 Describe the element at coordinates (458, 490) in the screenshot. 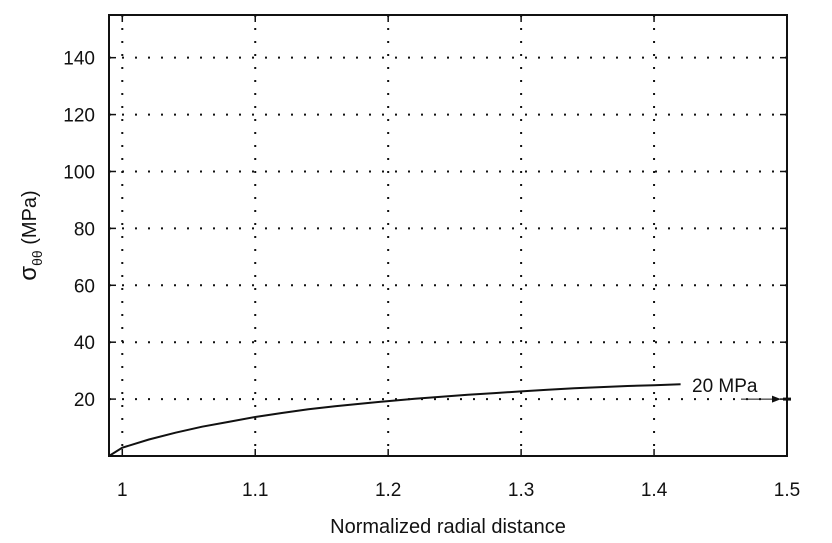

I see `x-tick-labels: 1 1.1 1.2 1.3 1.4 1.5` at that location.